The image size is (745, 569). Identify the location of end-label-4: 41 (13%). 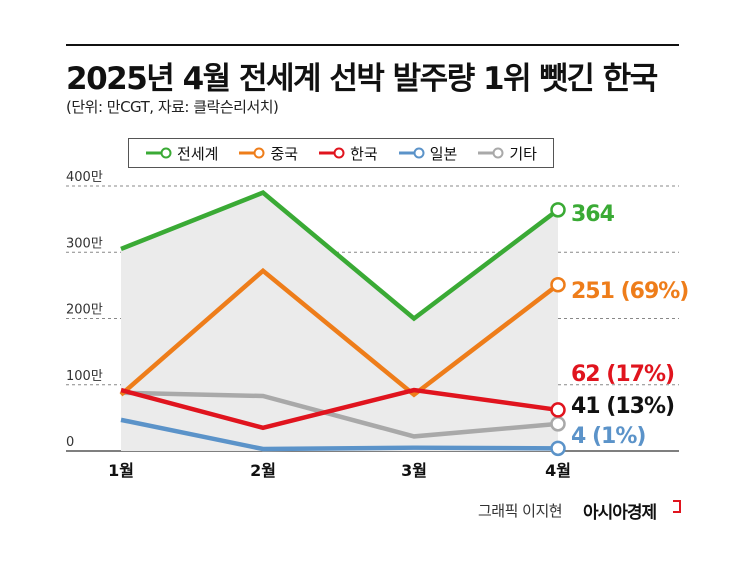
(622, 406).